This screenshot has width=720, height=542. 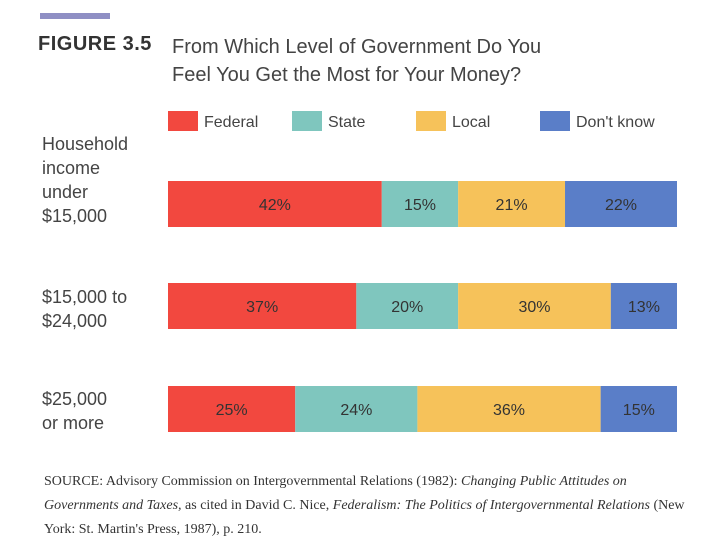 What do you see at coordinates (74, 399) in the screenshot?
I see `category-label-line: $25,000` at bounding box center [74, 399].